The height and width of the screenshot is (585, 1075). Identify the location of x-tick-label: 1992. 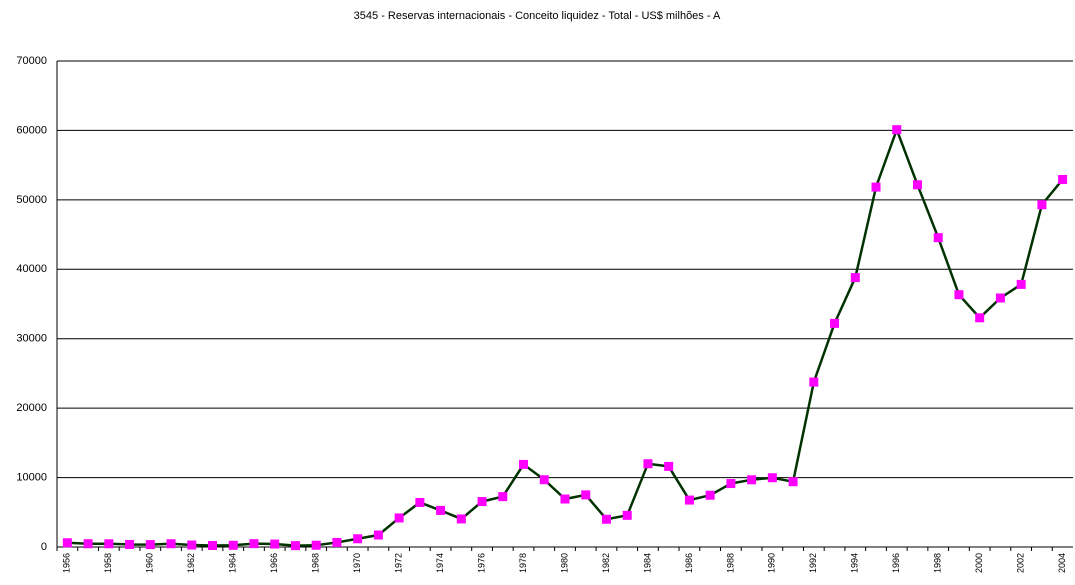
(813, 563).